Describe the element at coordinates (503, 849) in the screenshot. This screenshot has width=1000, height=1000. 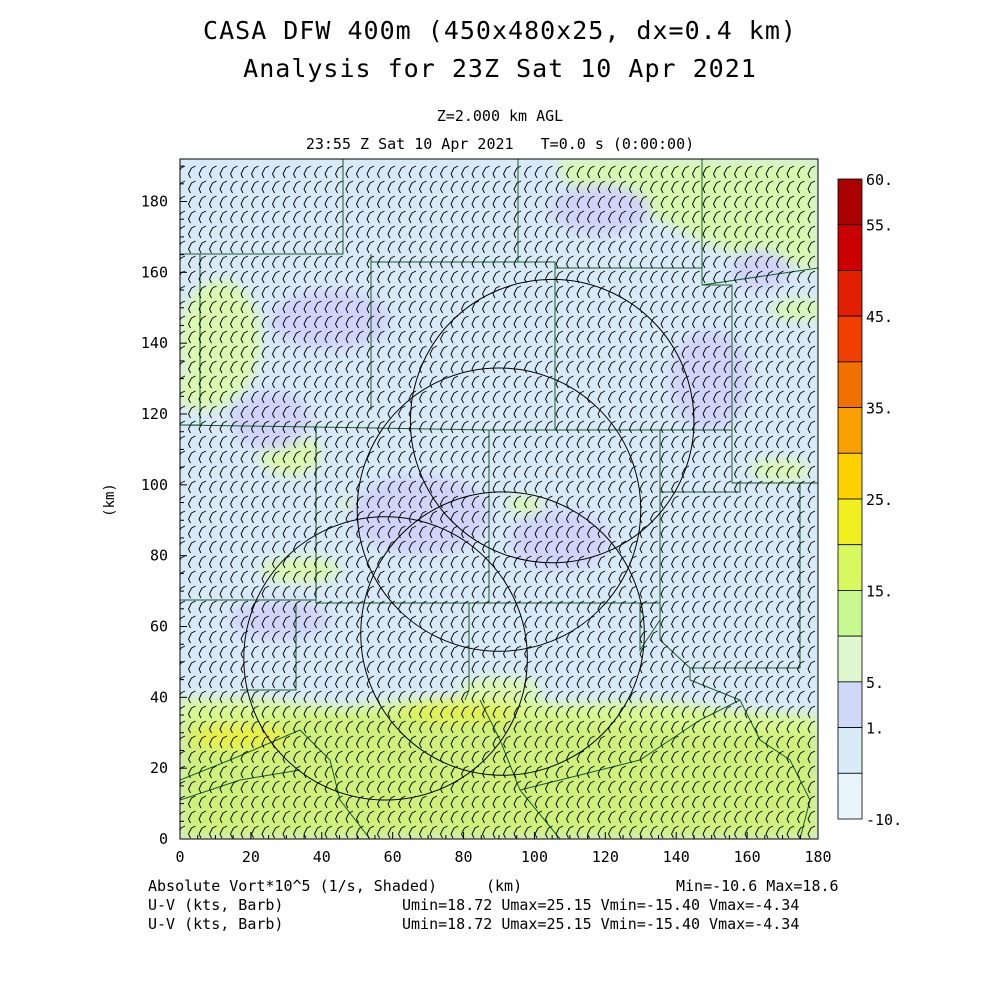
I see `x-axis: 0 20 40 60 80 100 120 140 160 180` at that location.